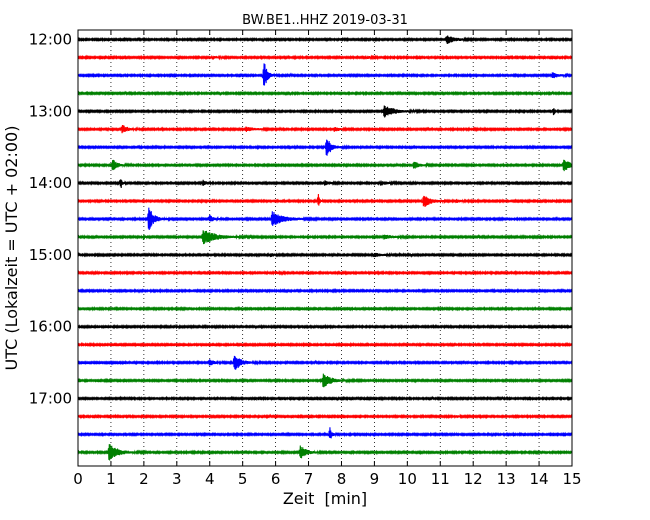 This screenshot has width=650, height=520. I want to click on x-tick-label: 4, so click(210, 479).